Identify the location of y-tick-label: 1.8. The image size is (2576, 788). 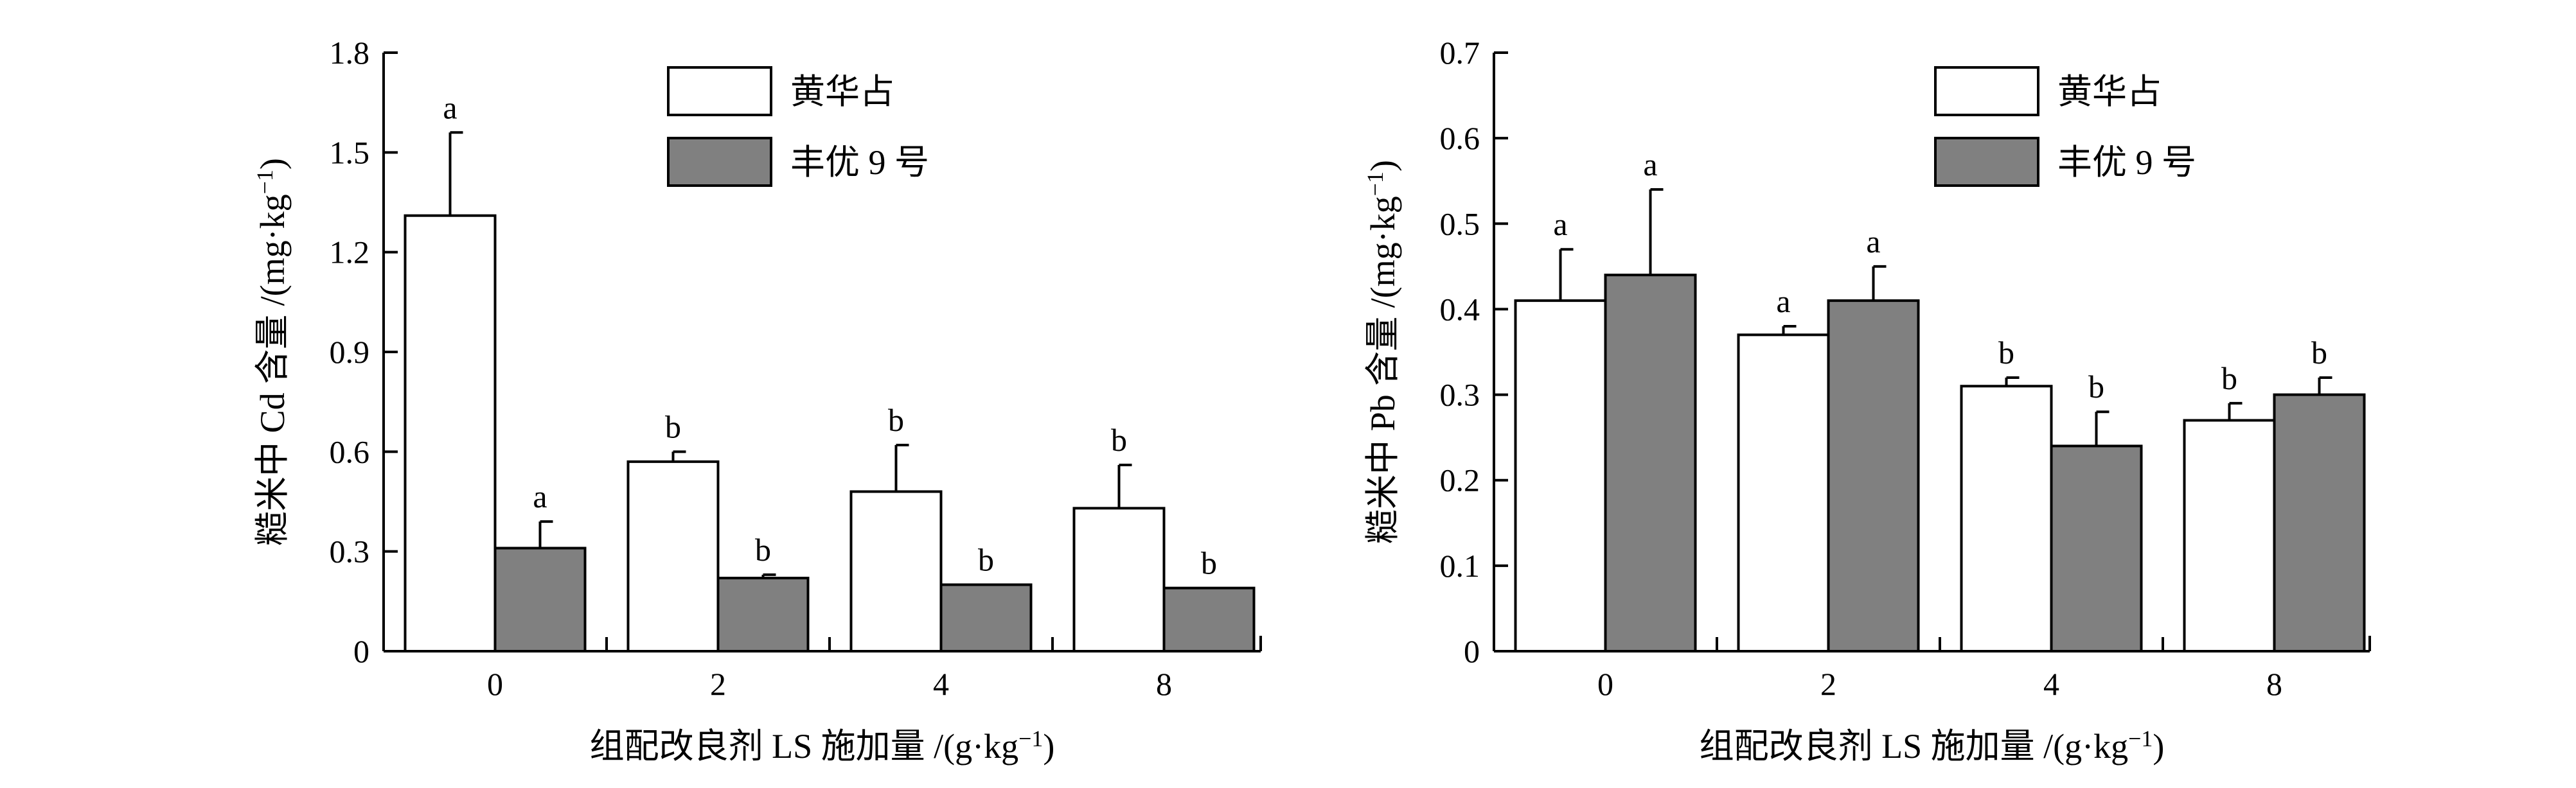
(350, 53).